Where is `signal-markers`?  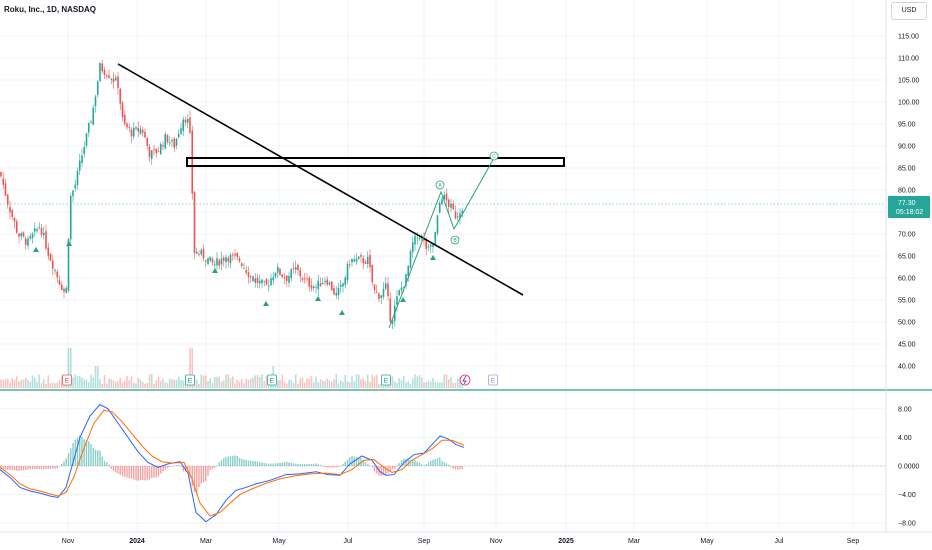
signal-markers is located at coordinates (234, 278).